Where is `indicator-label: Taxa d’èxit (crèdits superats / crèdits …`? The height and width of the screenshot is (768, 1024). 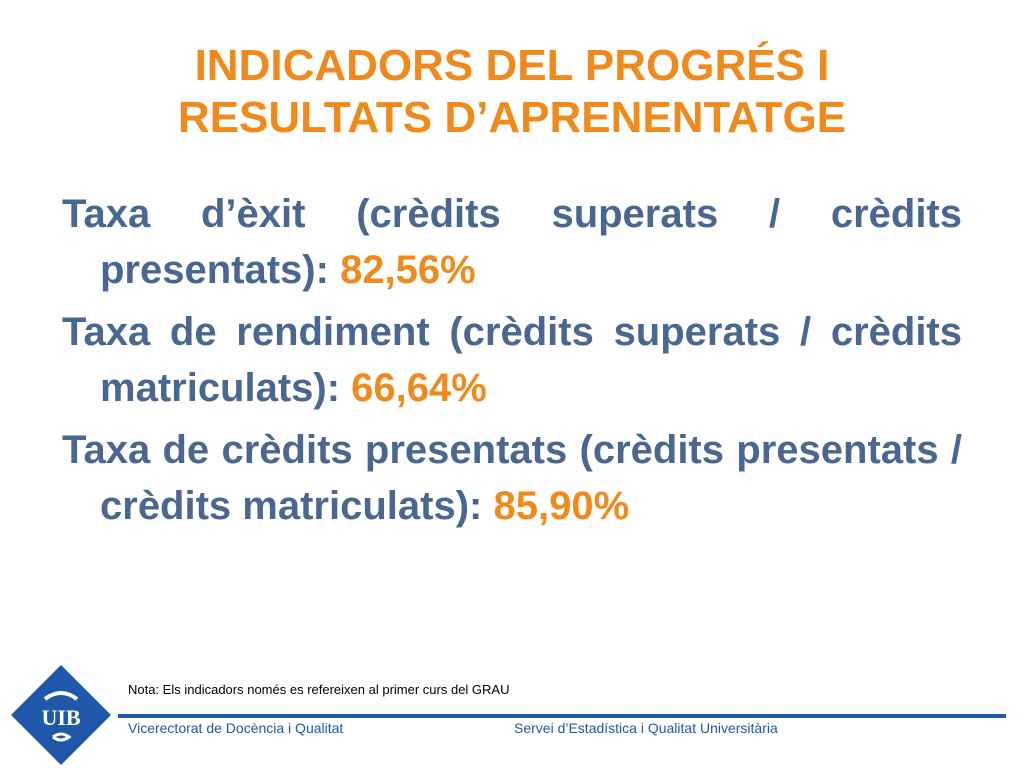 indicator-label: Taxa d’èxit (crèdits superats / crèdits … is located at coordinates (512, 242).